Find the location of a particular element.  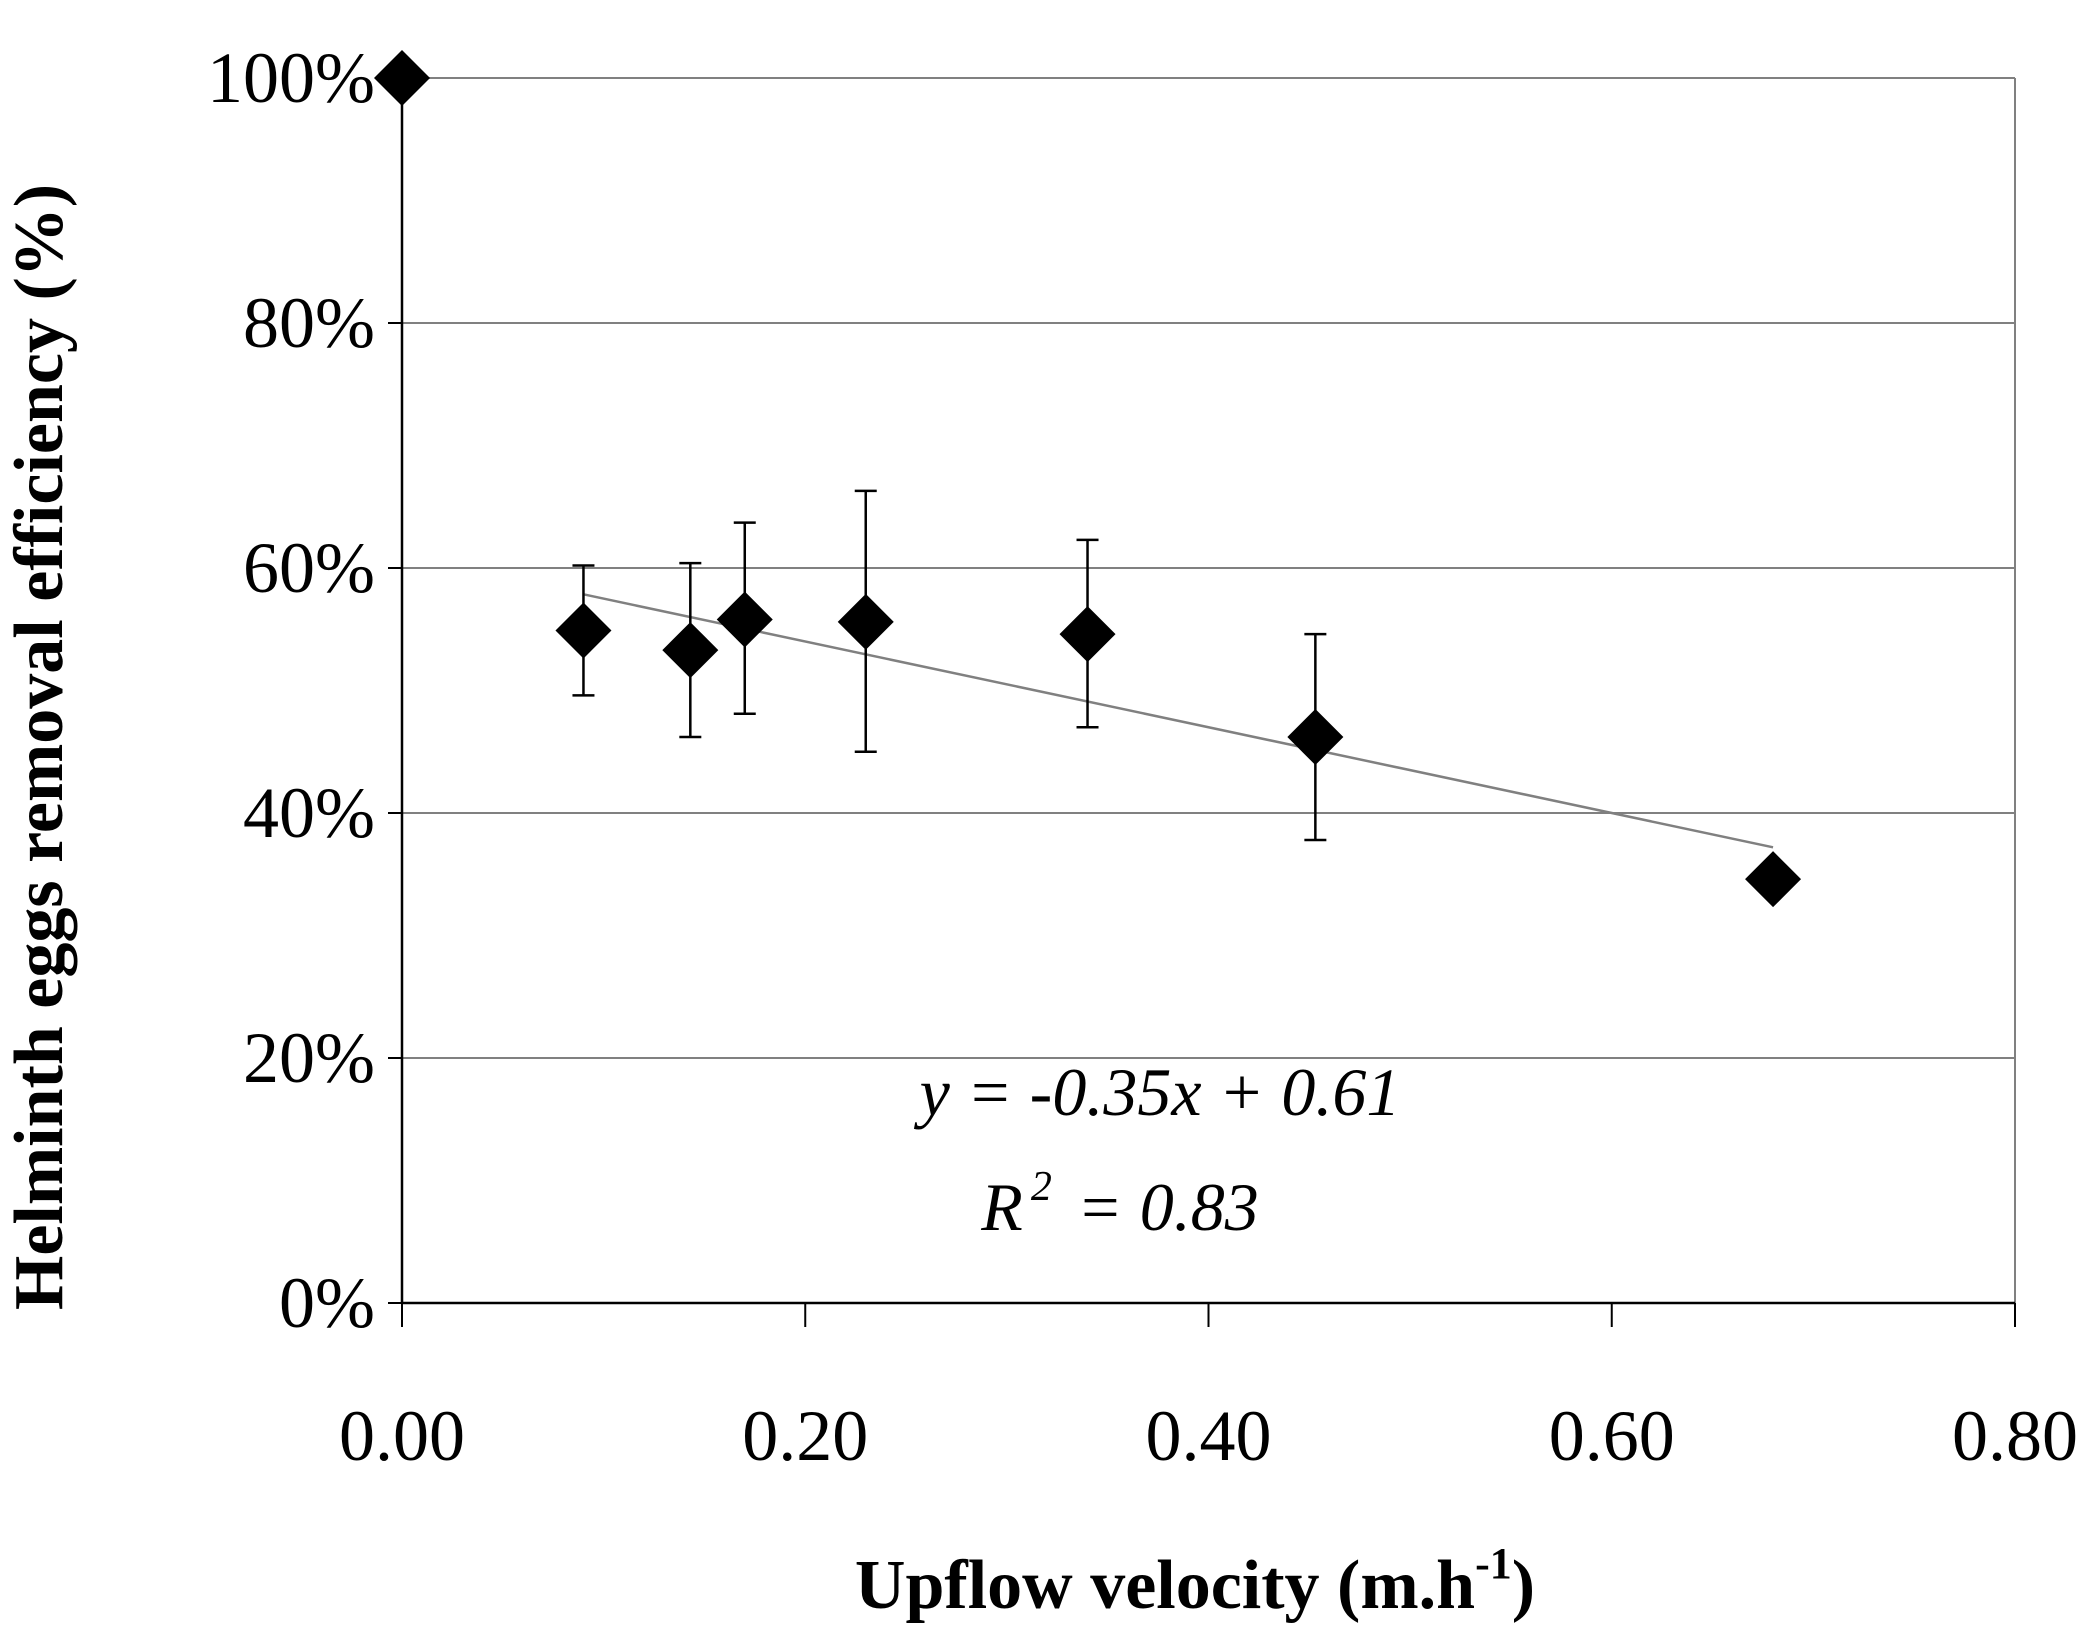

trendline-group is located at coordinates (1178, 721).